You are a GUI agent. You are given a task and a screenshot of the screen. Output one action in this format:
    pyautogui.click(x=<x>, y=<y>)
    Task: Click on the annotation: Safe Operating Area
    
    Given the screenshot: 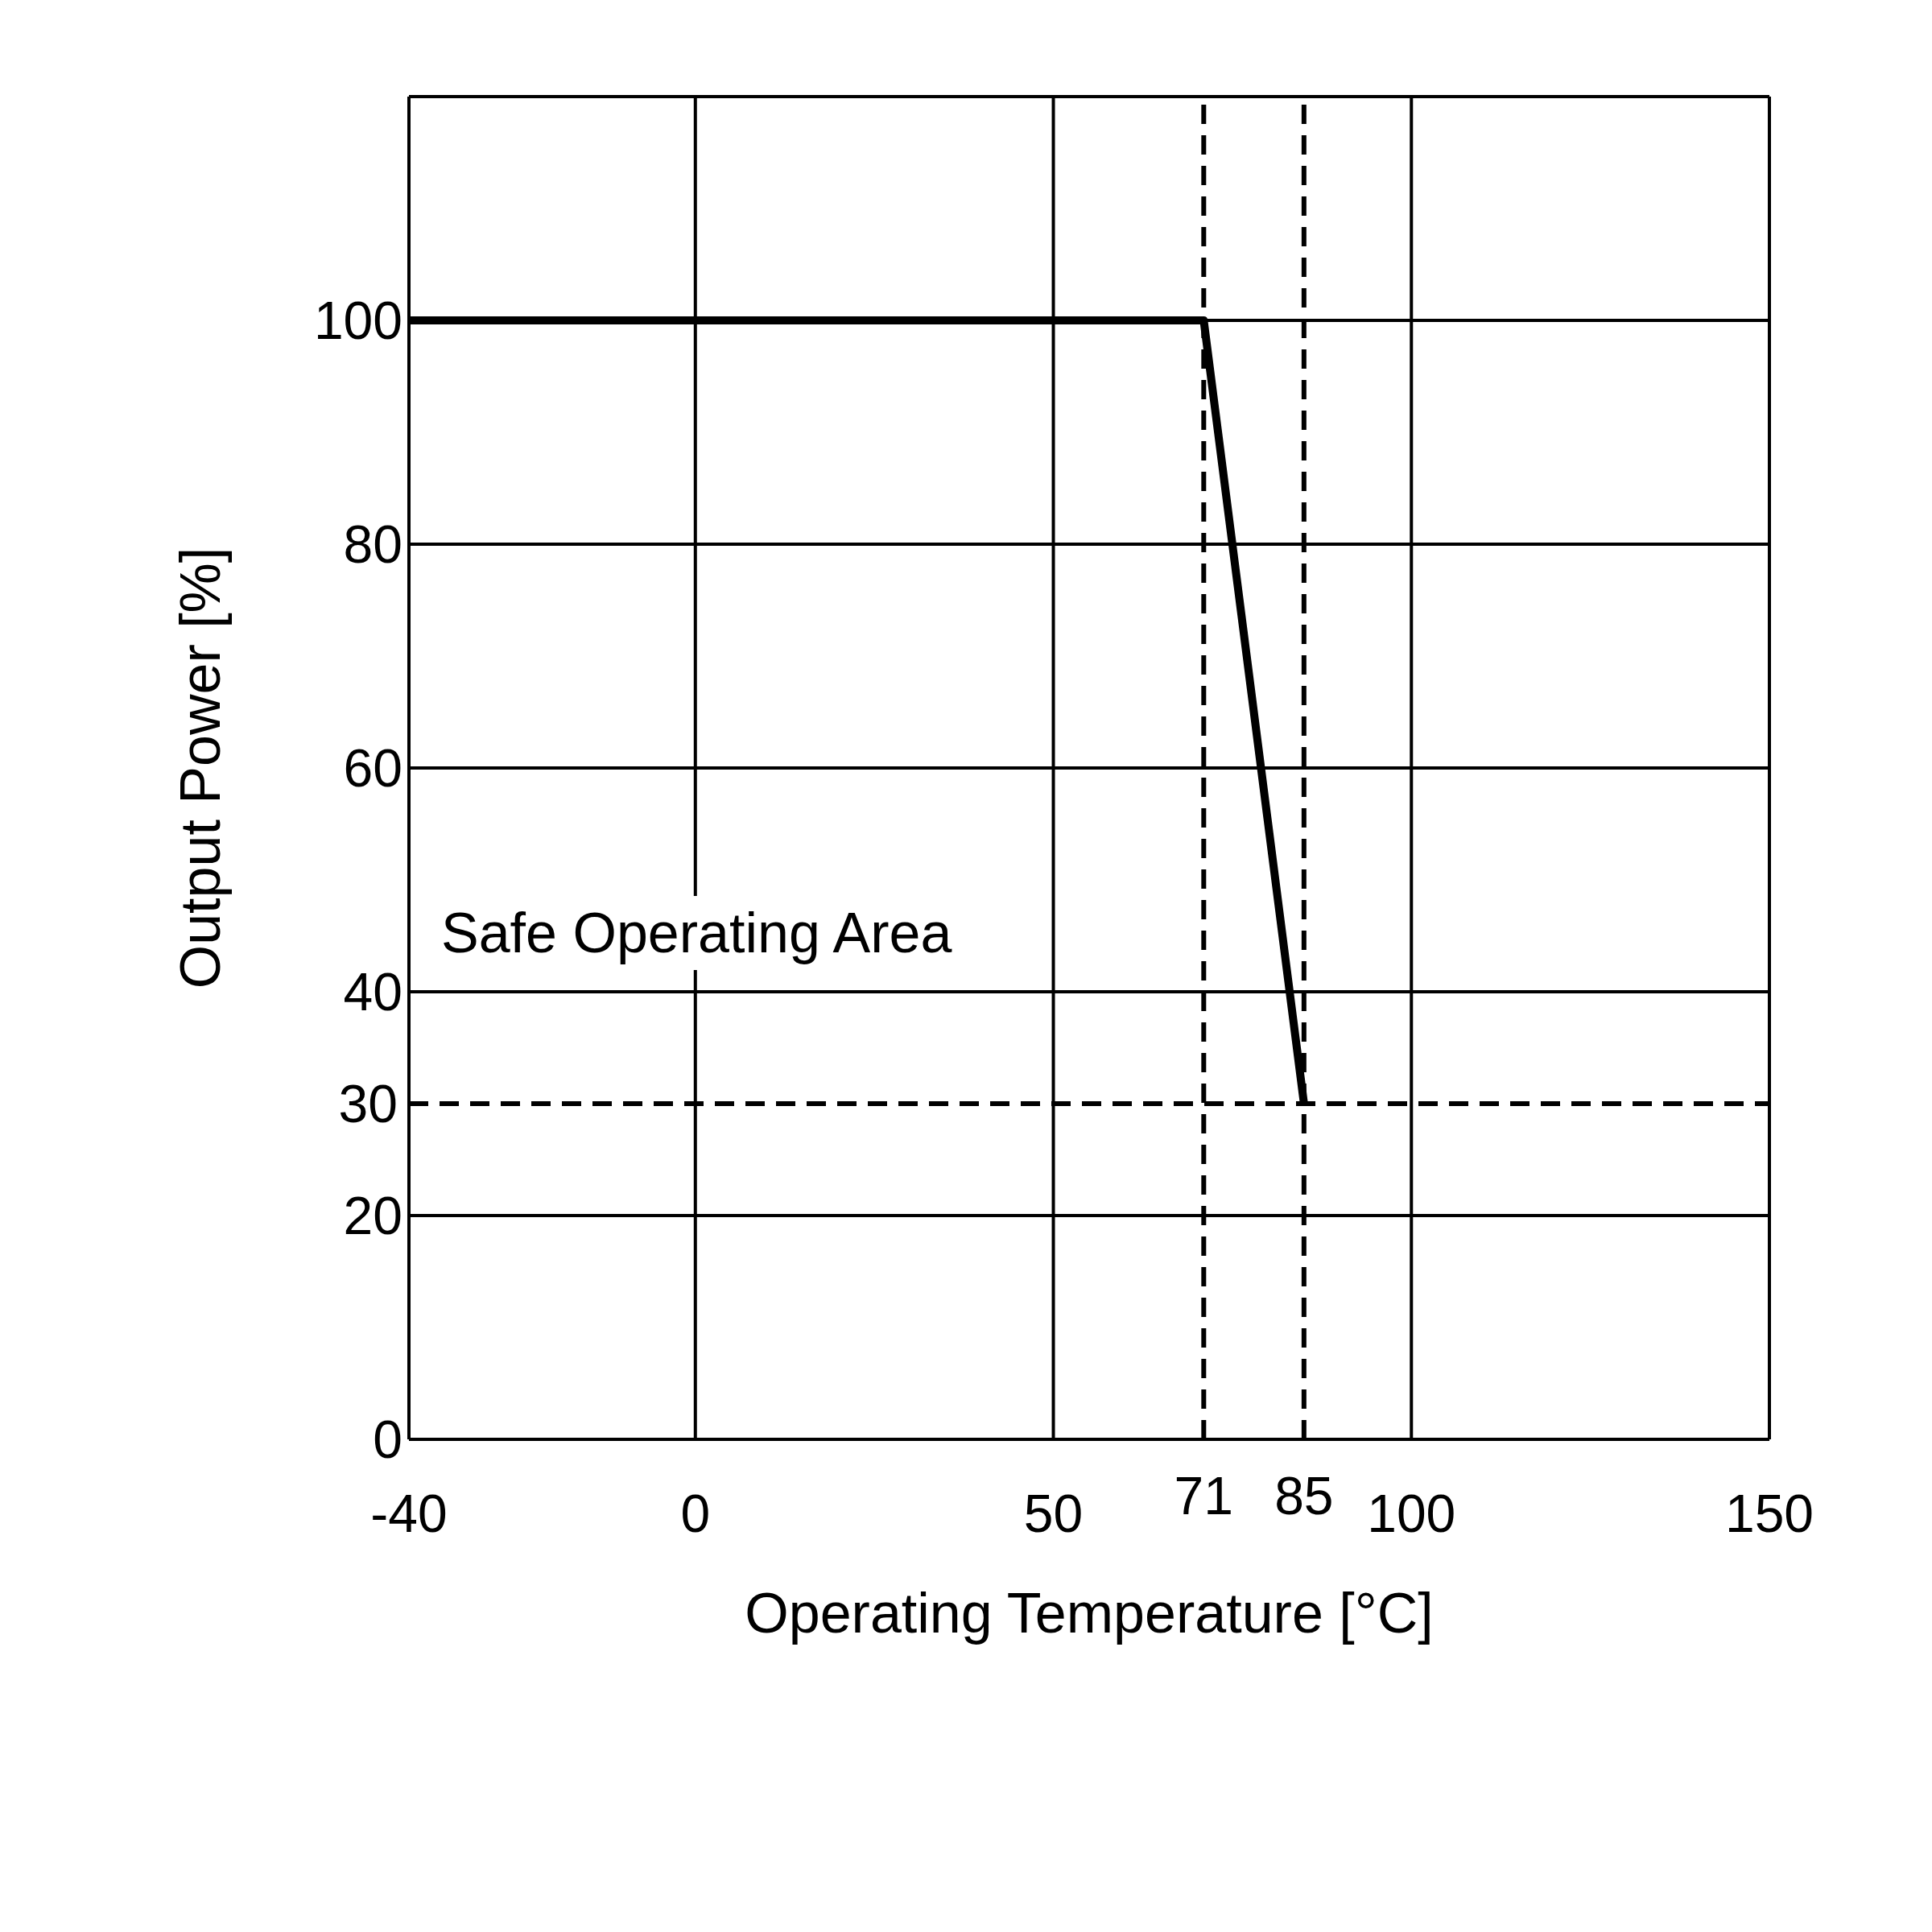 What is the action you would take?
    pyautogui.click(x=696, y=933)
    